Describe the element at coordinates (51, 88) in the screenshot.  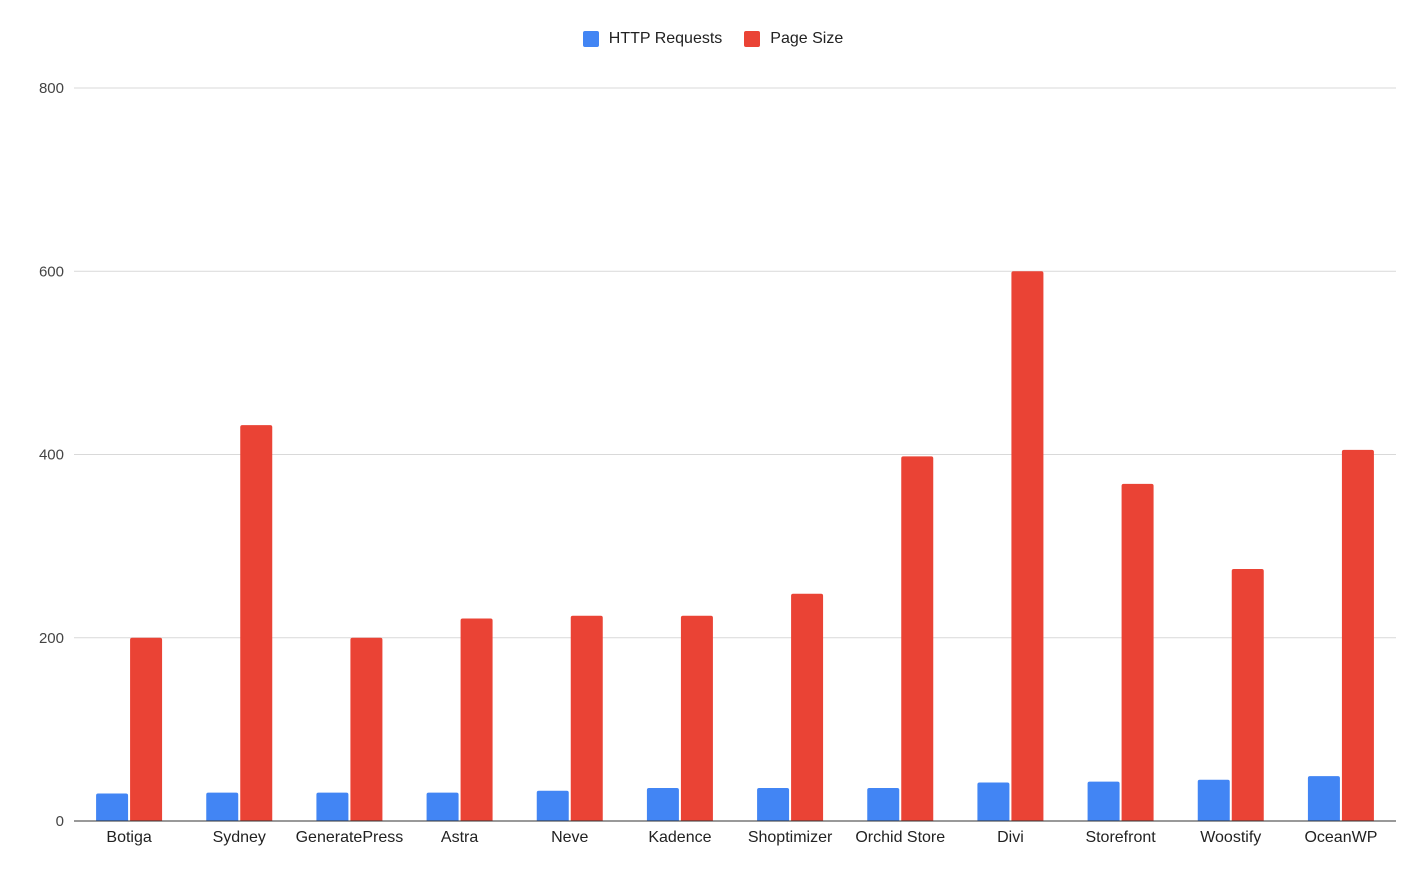
I see `y-tick-label-800: 800` at that location.